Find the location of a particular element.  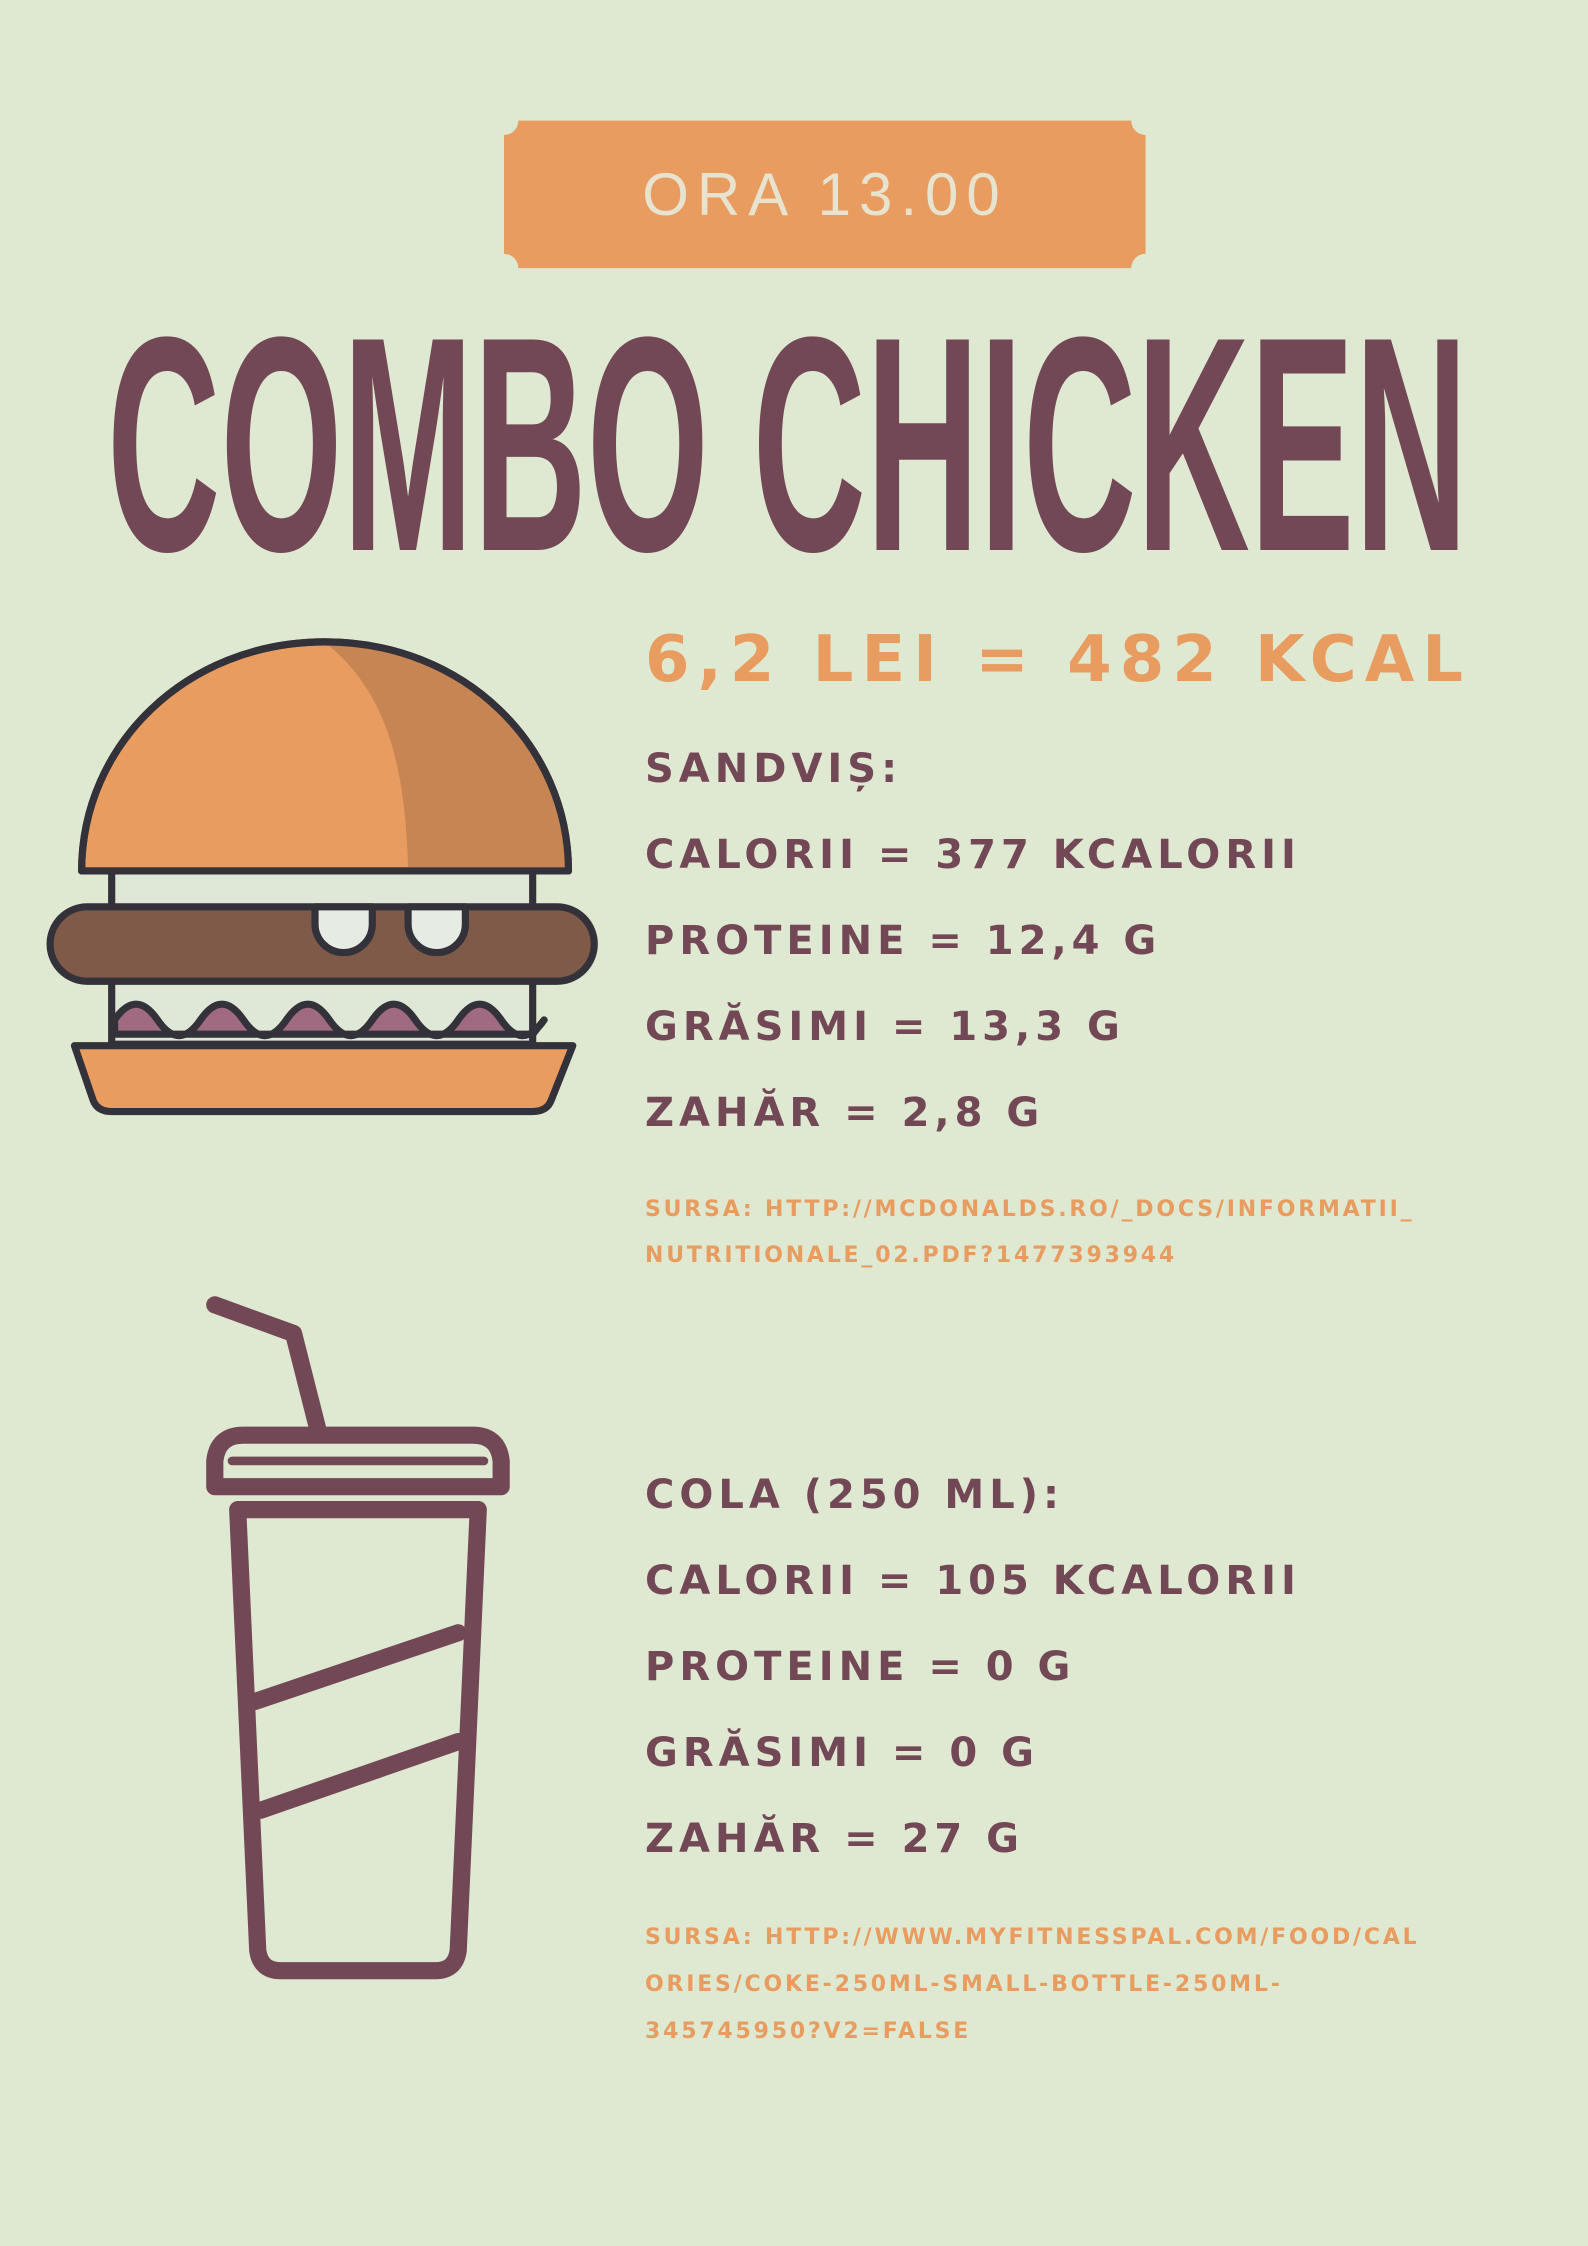

drink-protein: PROTEINE = 0 G is located at coordinates (860, 1667).